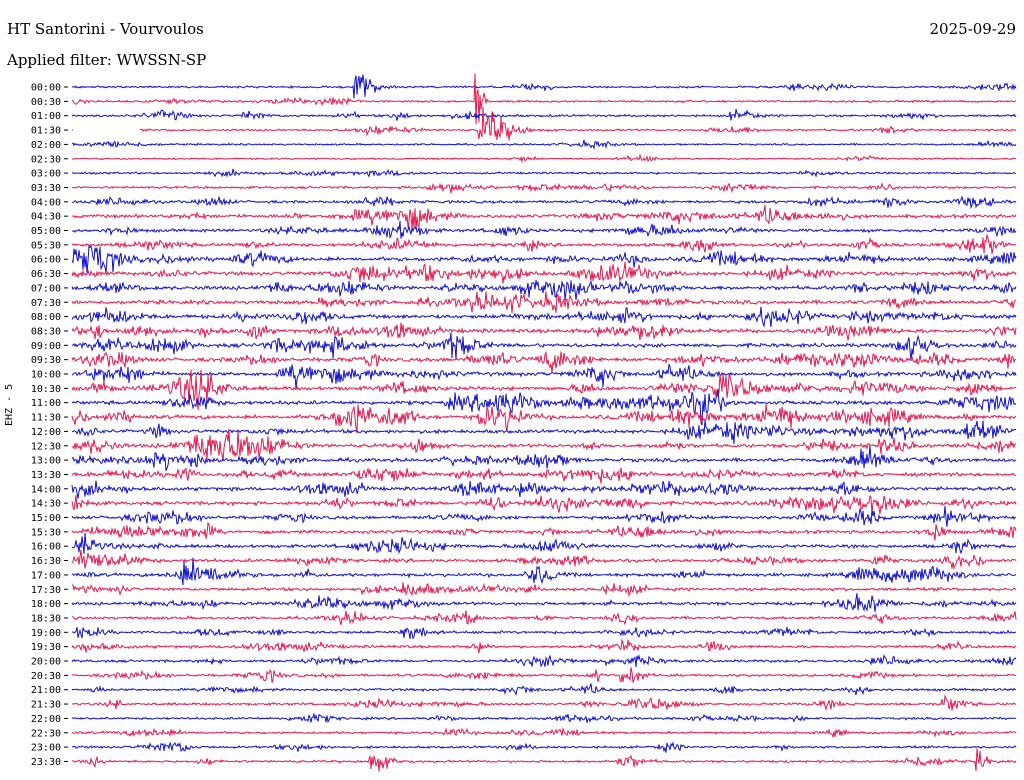 The width and height of the screenshot is (1024, 780). Describe the element at coordinates (46, 662) in the screenshot. I see `time-tick-label: 20:00` at that location.